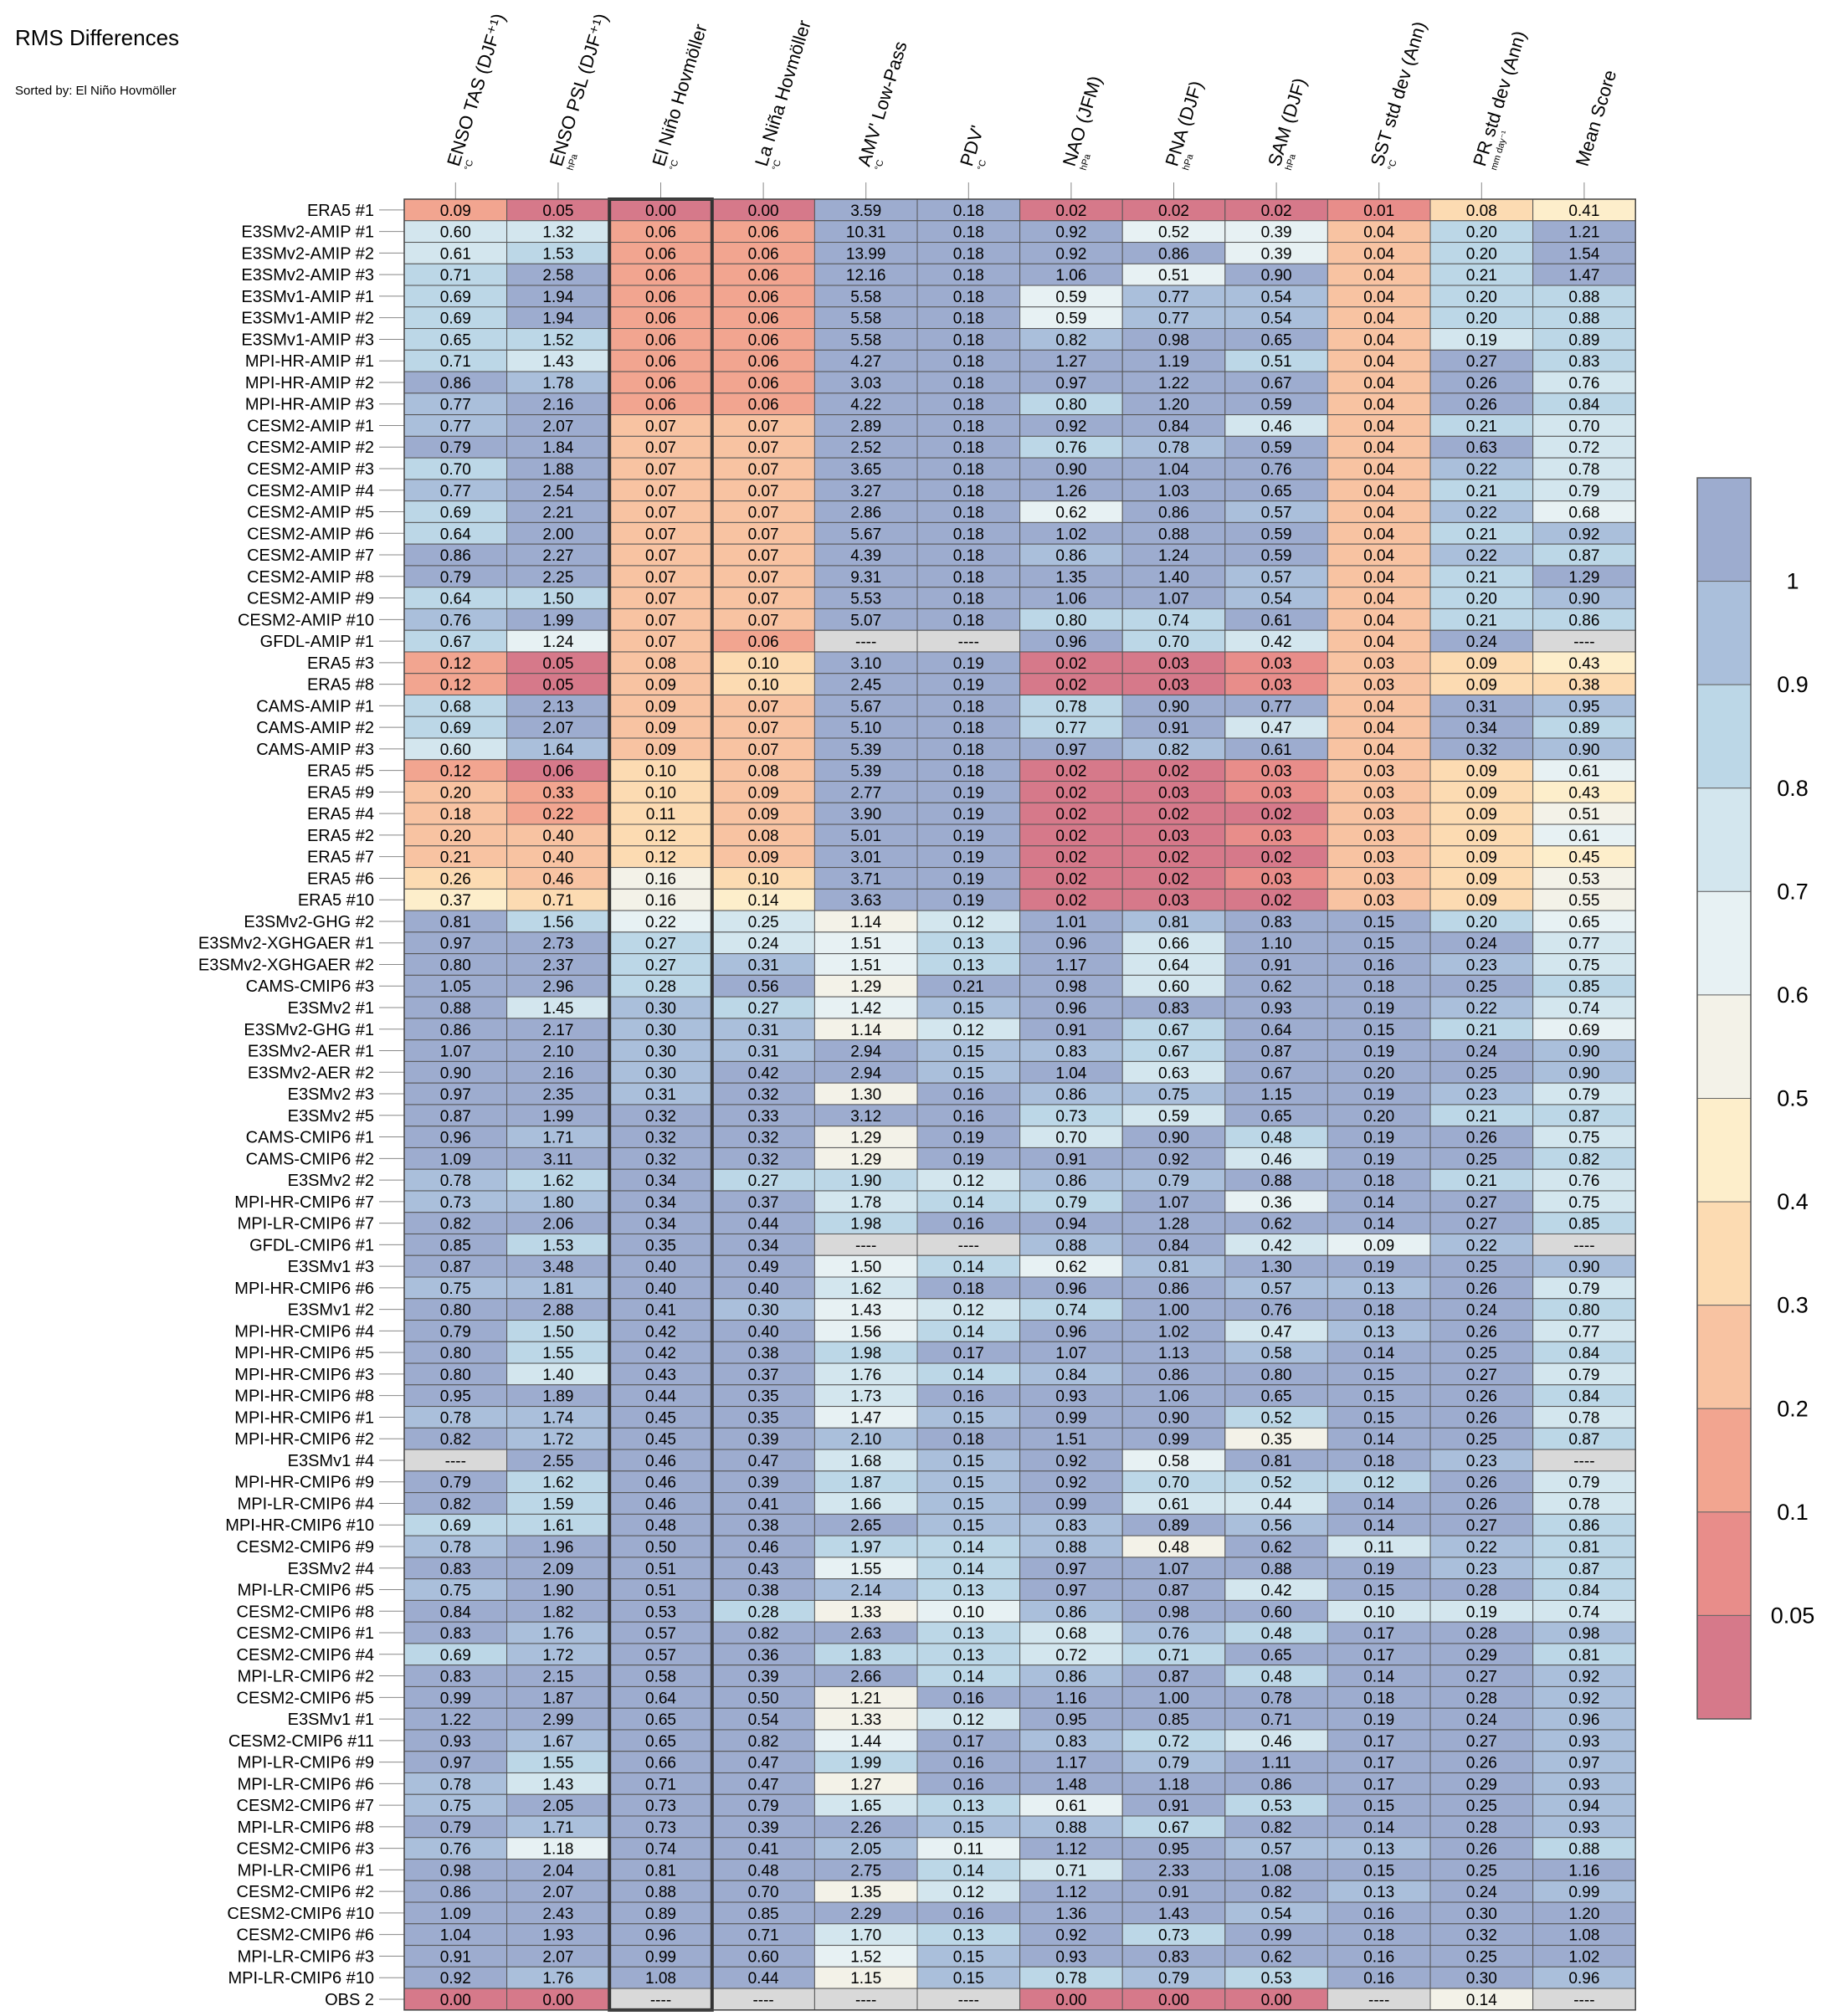 The width and height of the screenshot is (1832, 2016). I want to click on row-label: CESM2-AMIP #4, so click(310, 491).